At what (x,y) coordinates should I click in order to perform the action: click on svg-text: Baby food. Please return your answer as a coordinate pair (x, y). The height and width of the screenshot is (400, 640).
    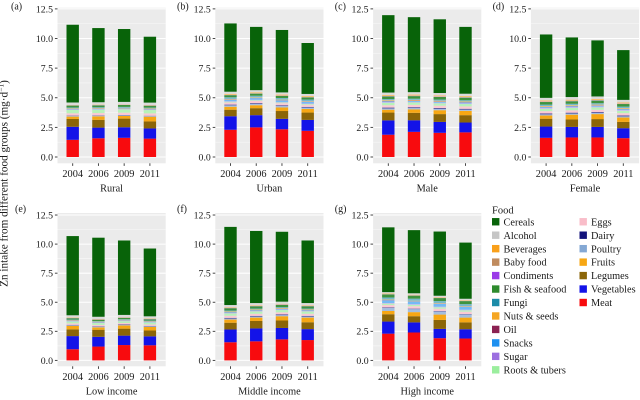
    Looking at the image, I should click on (526, 263).